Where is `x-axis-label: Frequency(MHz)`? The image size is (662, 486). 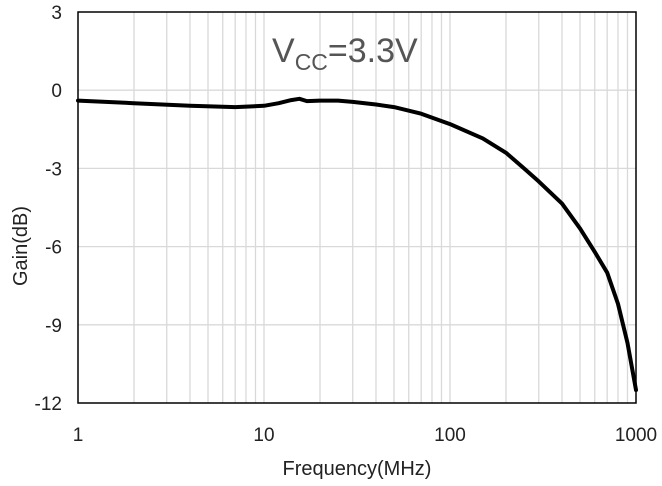
x-axis-label: Frequency(MHz) is located at coordinates (357, 469).